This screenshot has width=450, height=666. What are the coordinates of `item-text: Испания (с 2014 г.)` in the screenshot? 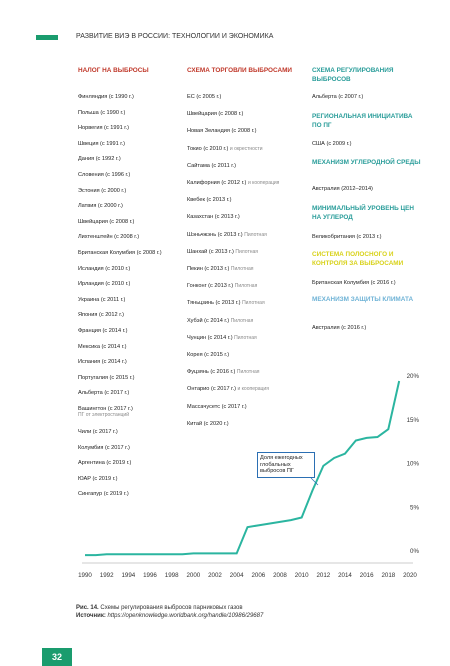 It's located at (102, 362).